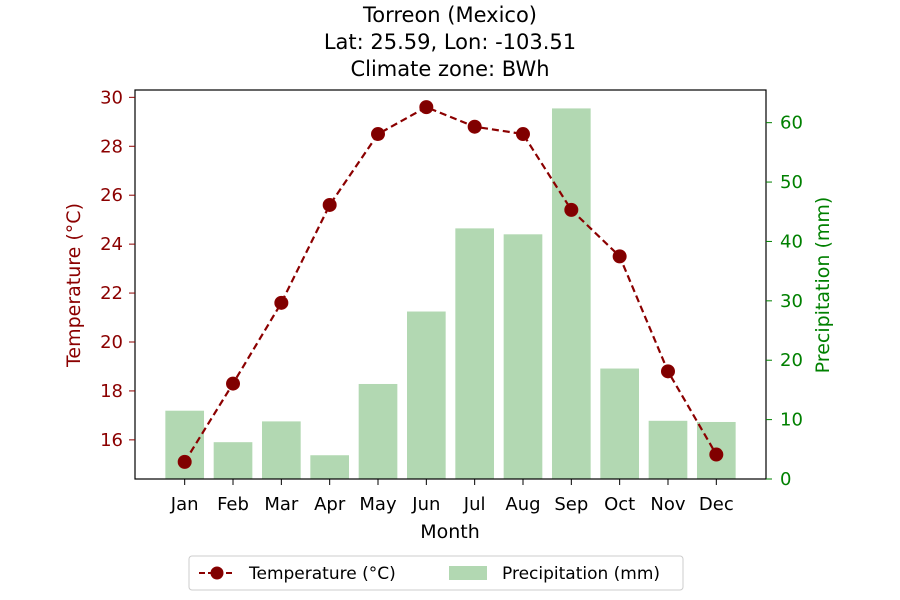  I want to click on legend: Temperature (°C) Precipitation (mm), so click(436, 573).